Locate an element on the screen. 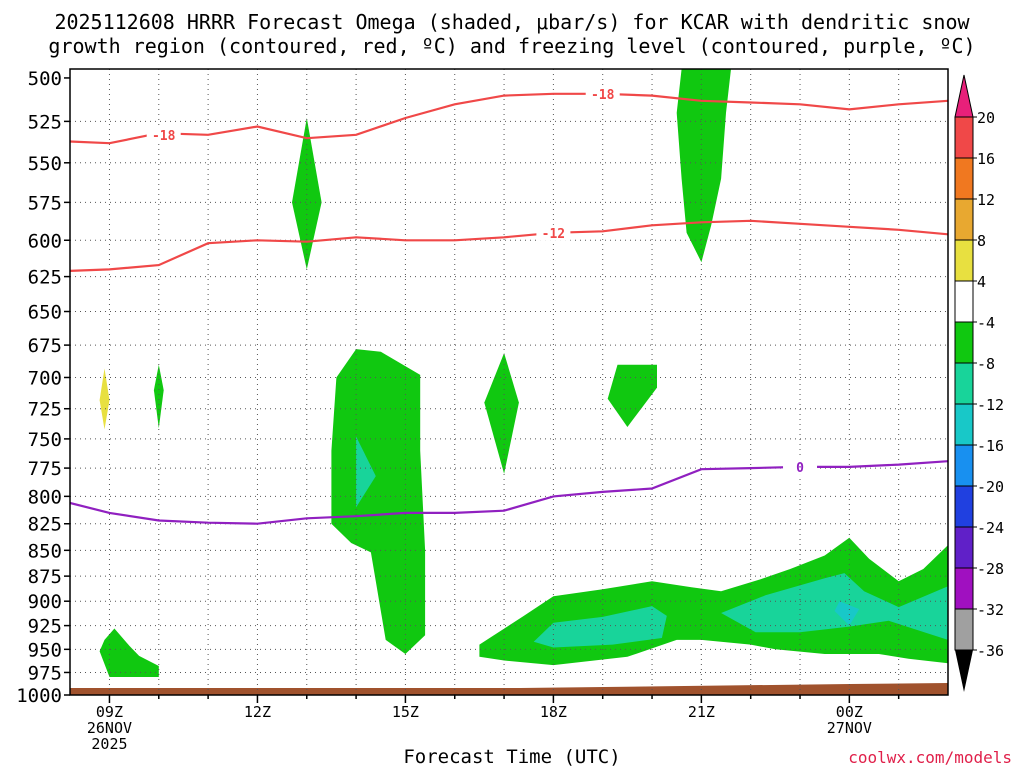 Image resolution: width=1024 pixels, height=768 pixels. y-tick-label: 500 is located at coordinates (45, 79).